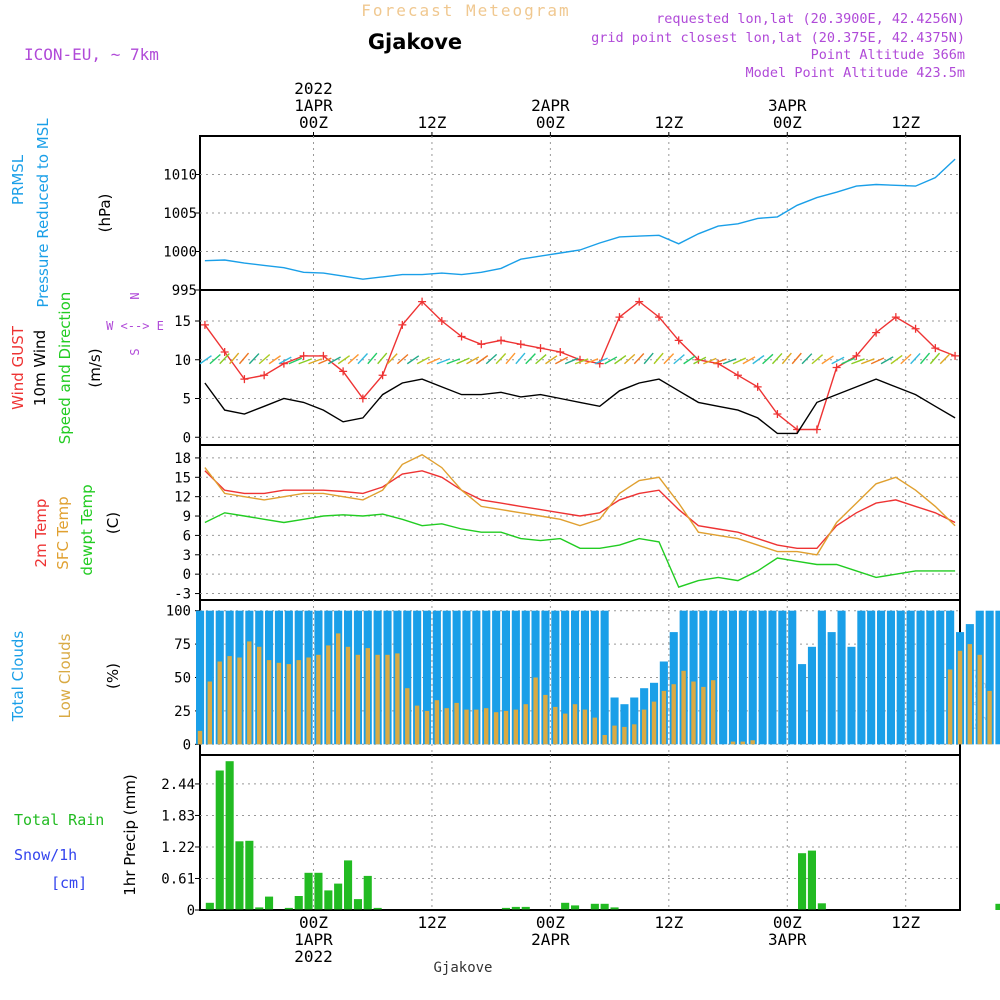 This screenshot has height=1000, width=1000. I want to click on clouds-panel: 0 25 50 75 100, so click(583, 677).